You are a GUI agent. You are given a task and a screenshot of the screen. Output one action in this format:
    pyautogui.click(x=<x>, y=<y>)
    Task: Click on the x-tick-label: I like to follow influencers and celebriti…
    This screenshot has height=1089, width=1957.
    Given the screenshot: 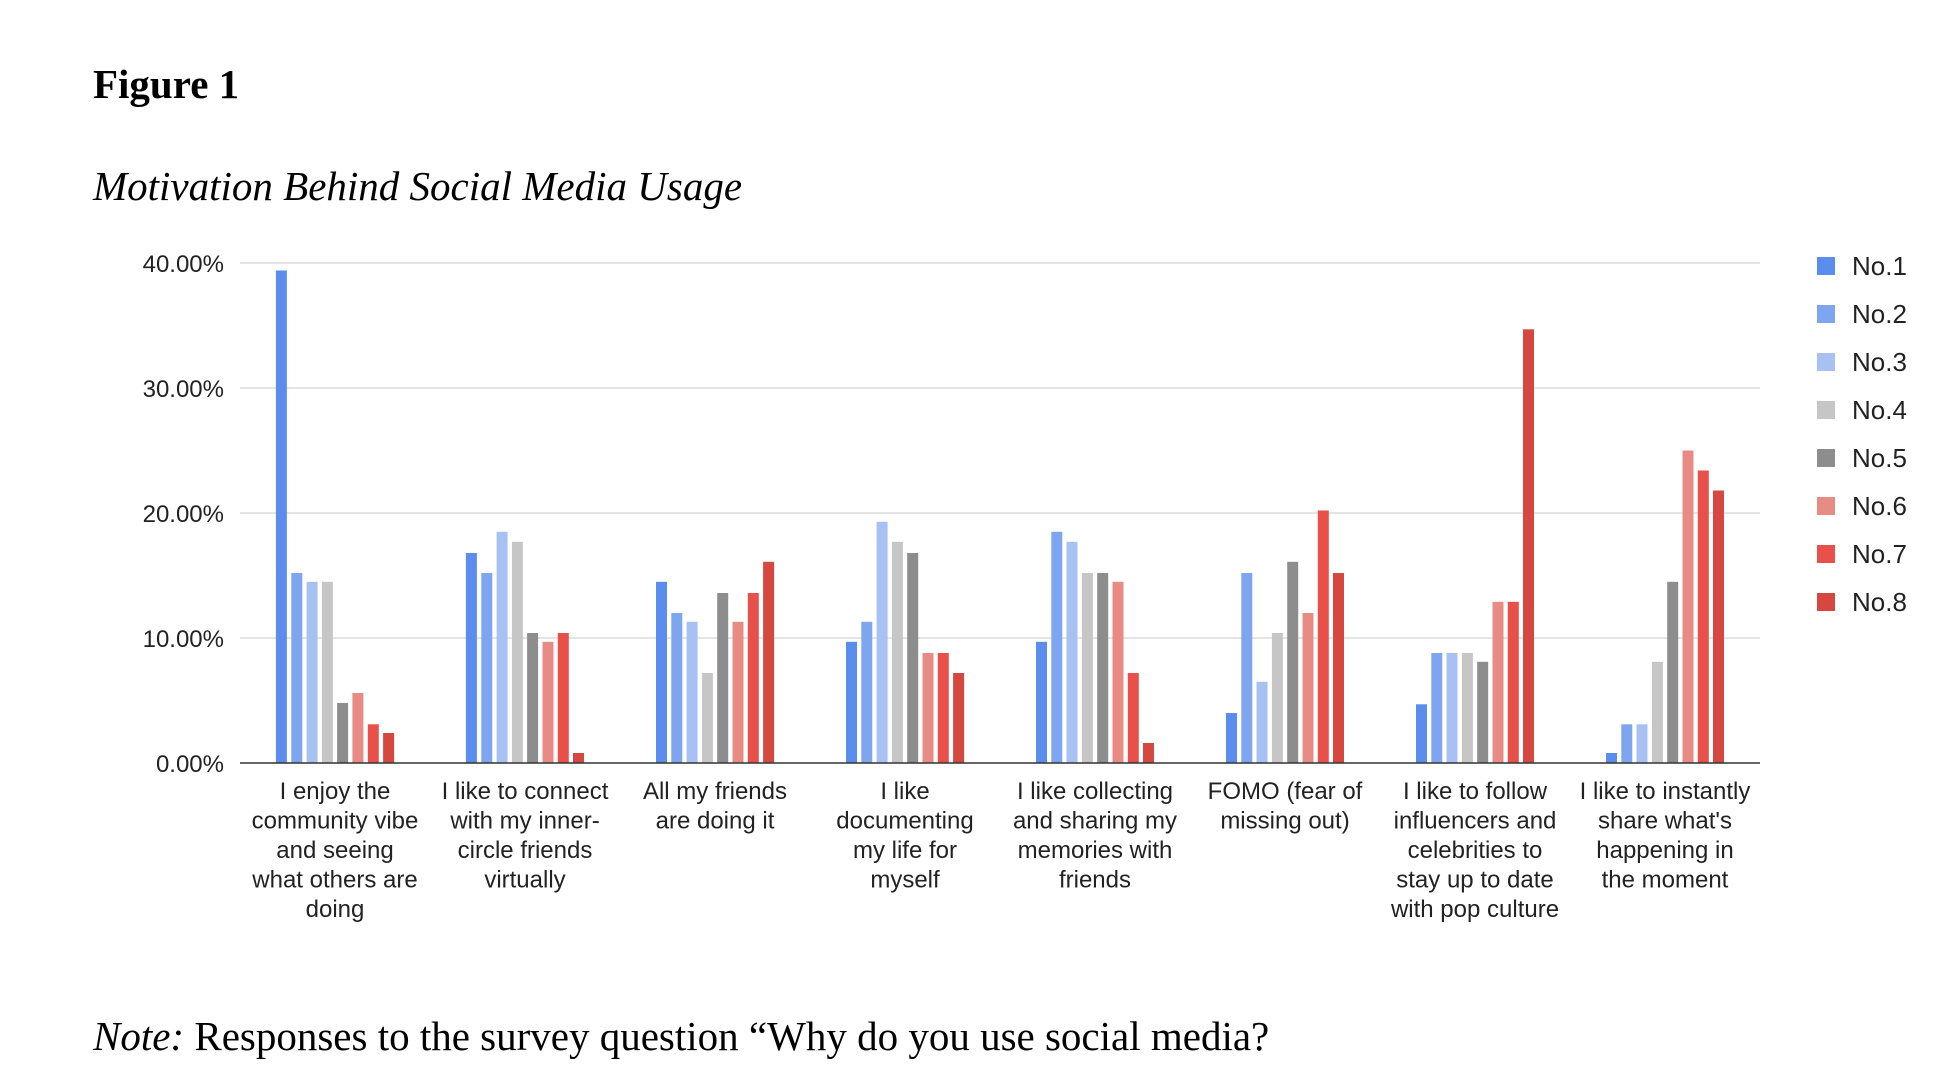 What is the action you would take?
    pyautogui.click(x=1474, y=850)
    